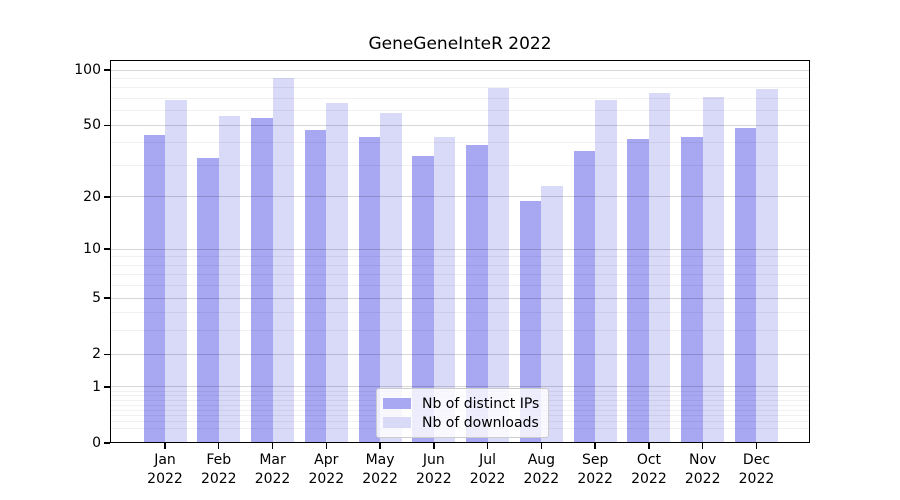 The image size is (900, 500). What do you see at coordinates (541, 460) in the screenshot?
I see `x-tick-month: Aug` at bounding box center [541, 460].